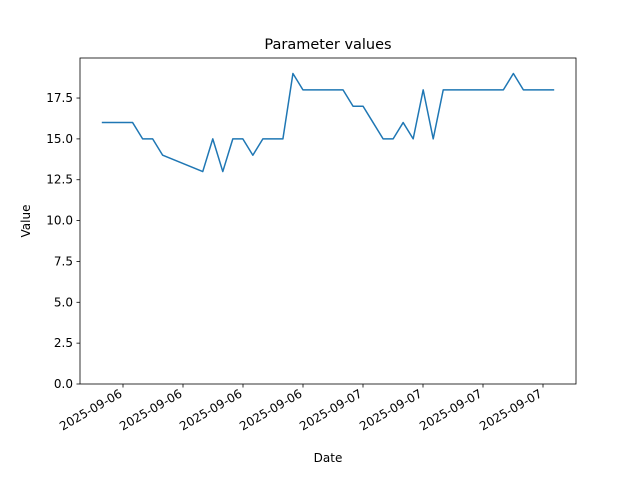 Image resolution: width=640 pixels, height=480 pixels. Describe the element at coordinates (26, 221) in the screenshot. I see `y-axis-label: Value` at that location.